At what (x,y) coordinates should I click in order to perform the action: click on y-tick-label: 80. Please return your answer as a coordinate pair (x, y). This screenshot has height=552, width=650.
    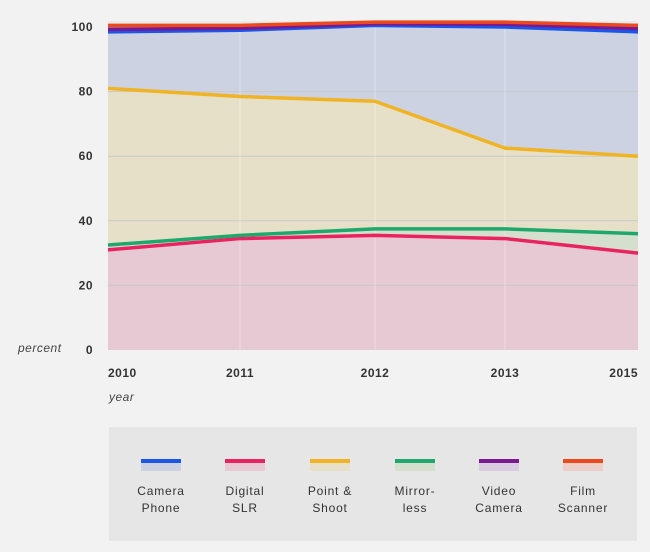
    Looking at the image, I should click on (86, 92).